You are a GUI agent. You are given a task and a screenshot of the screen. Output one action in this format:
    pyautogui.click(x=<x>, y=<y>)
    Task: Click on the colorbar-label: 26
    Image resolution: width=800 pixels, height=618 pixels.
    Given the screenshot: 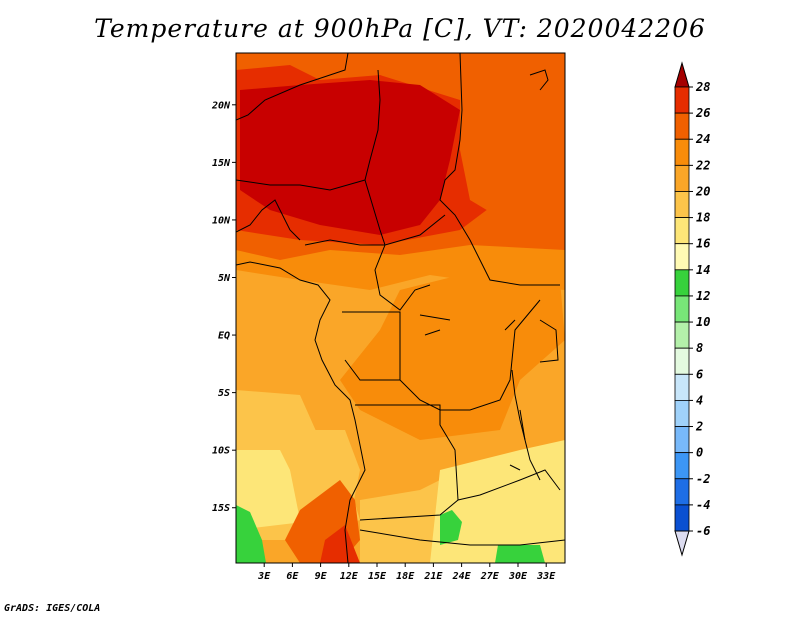 What is the action you would take?
    pyautogui.click(x=702, y=113)
    